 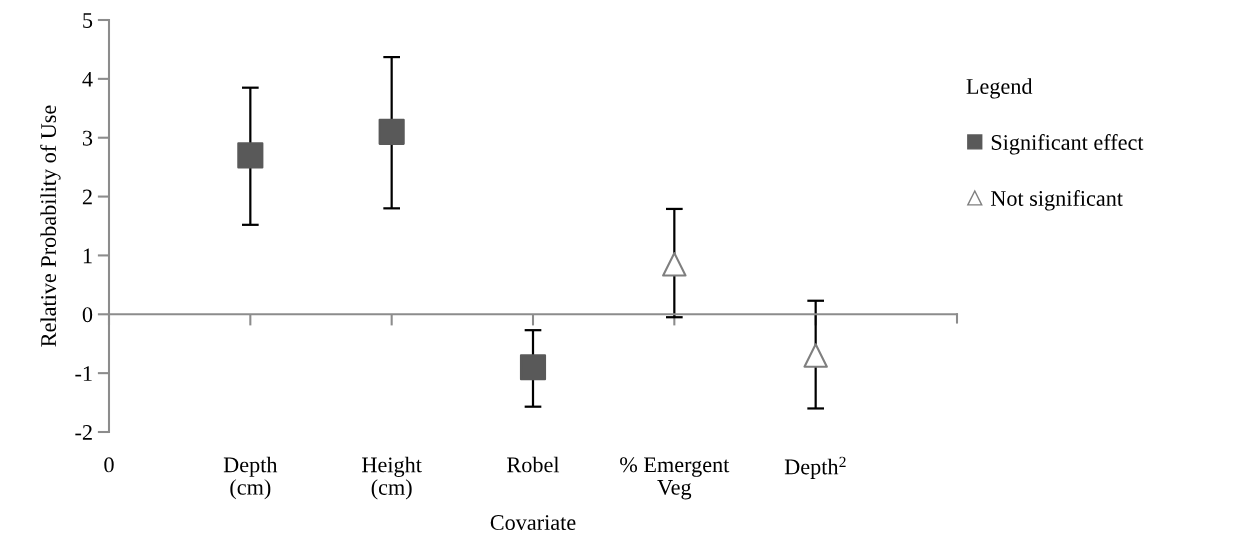 What do you see at coordinates (50, 226) in the screenshot?
I see `y-axis-title: Relative Probability of Use` at bounding box center [50, 226].